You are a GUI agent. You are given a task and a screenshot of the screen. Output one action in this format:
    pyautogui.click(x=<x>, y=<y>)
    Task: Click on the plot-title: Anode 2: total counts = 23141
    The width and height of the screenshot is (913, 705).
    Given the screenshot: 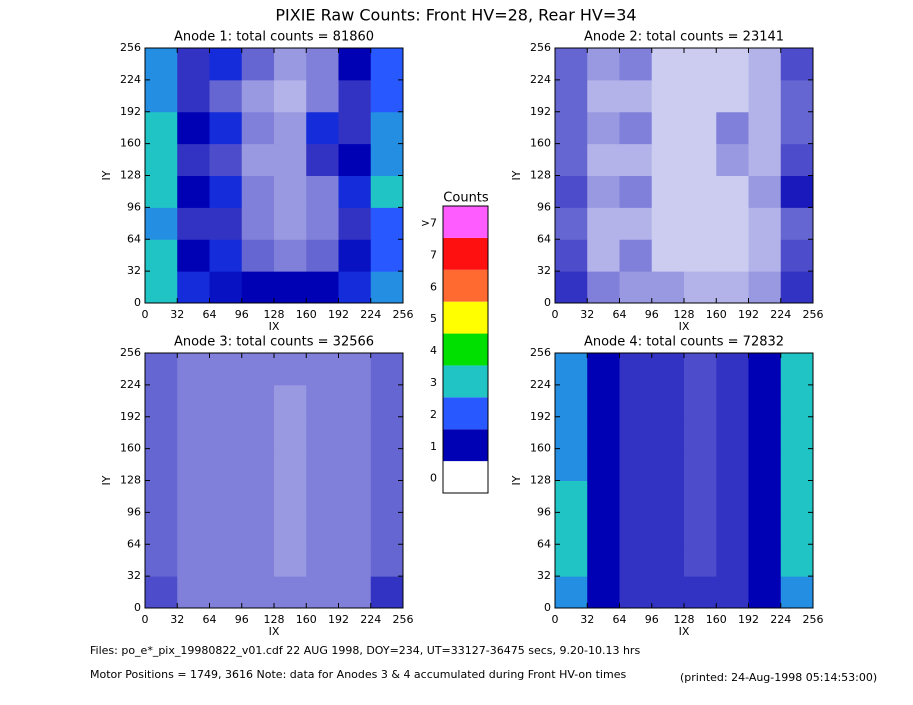 What is the action you would take?
    pyautogui.click(x=684, y=37)
    